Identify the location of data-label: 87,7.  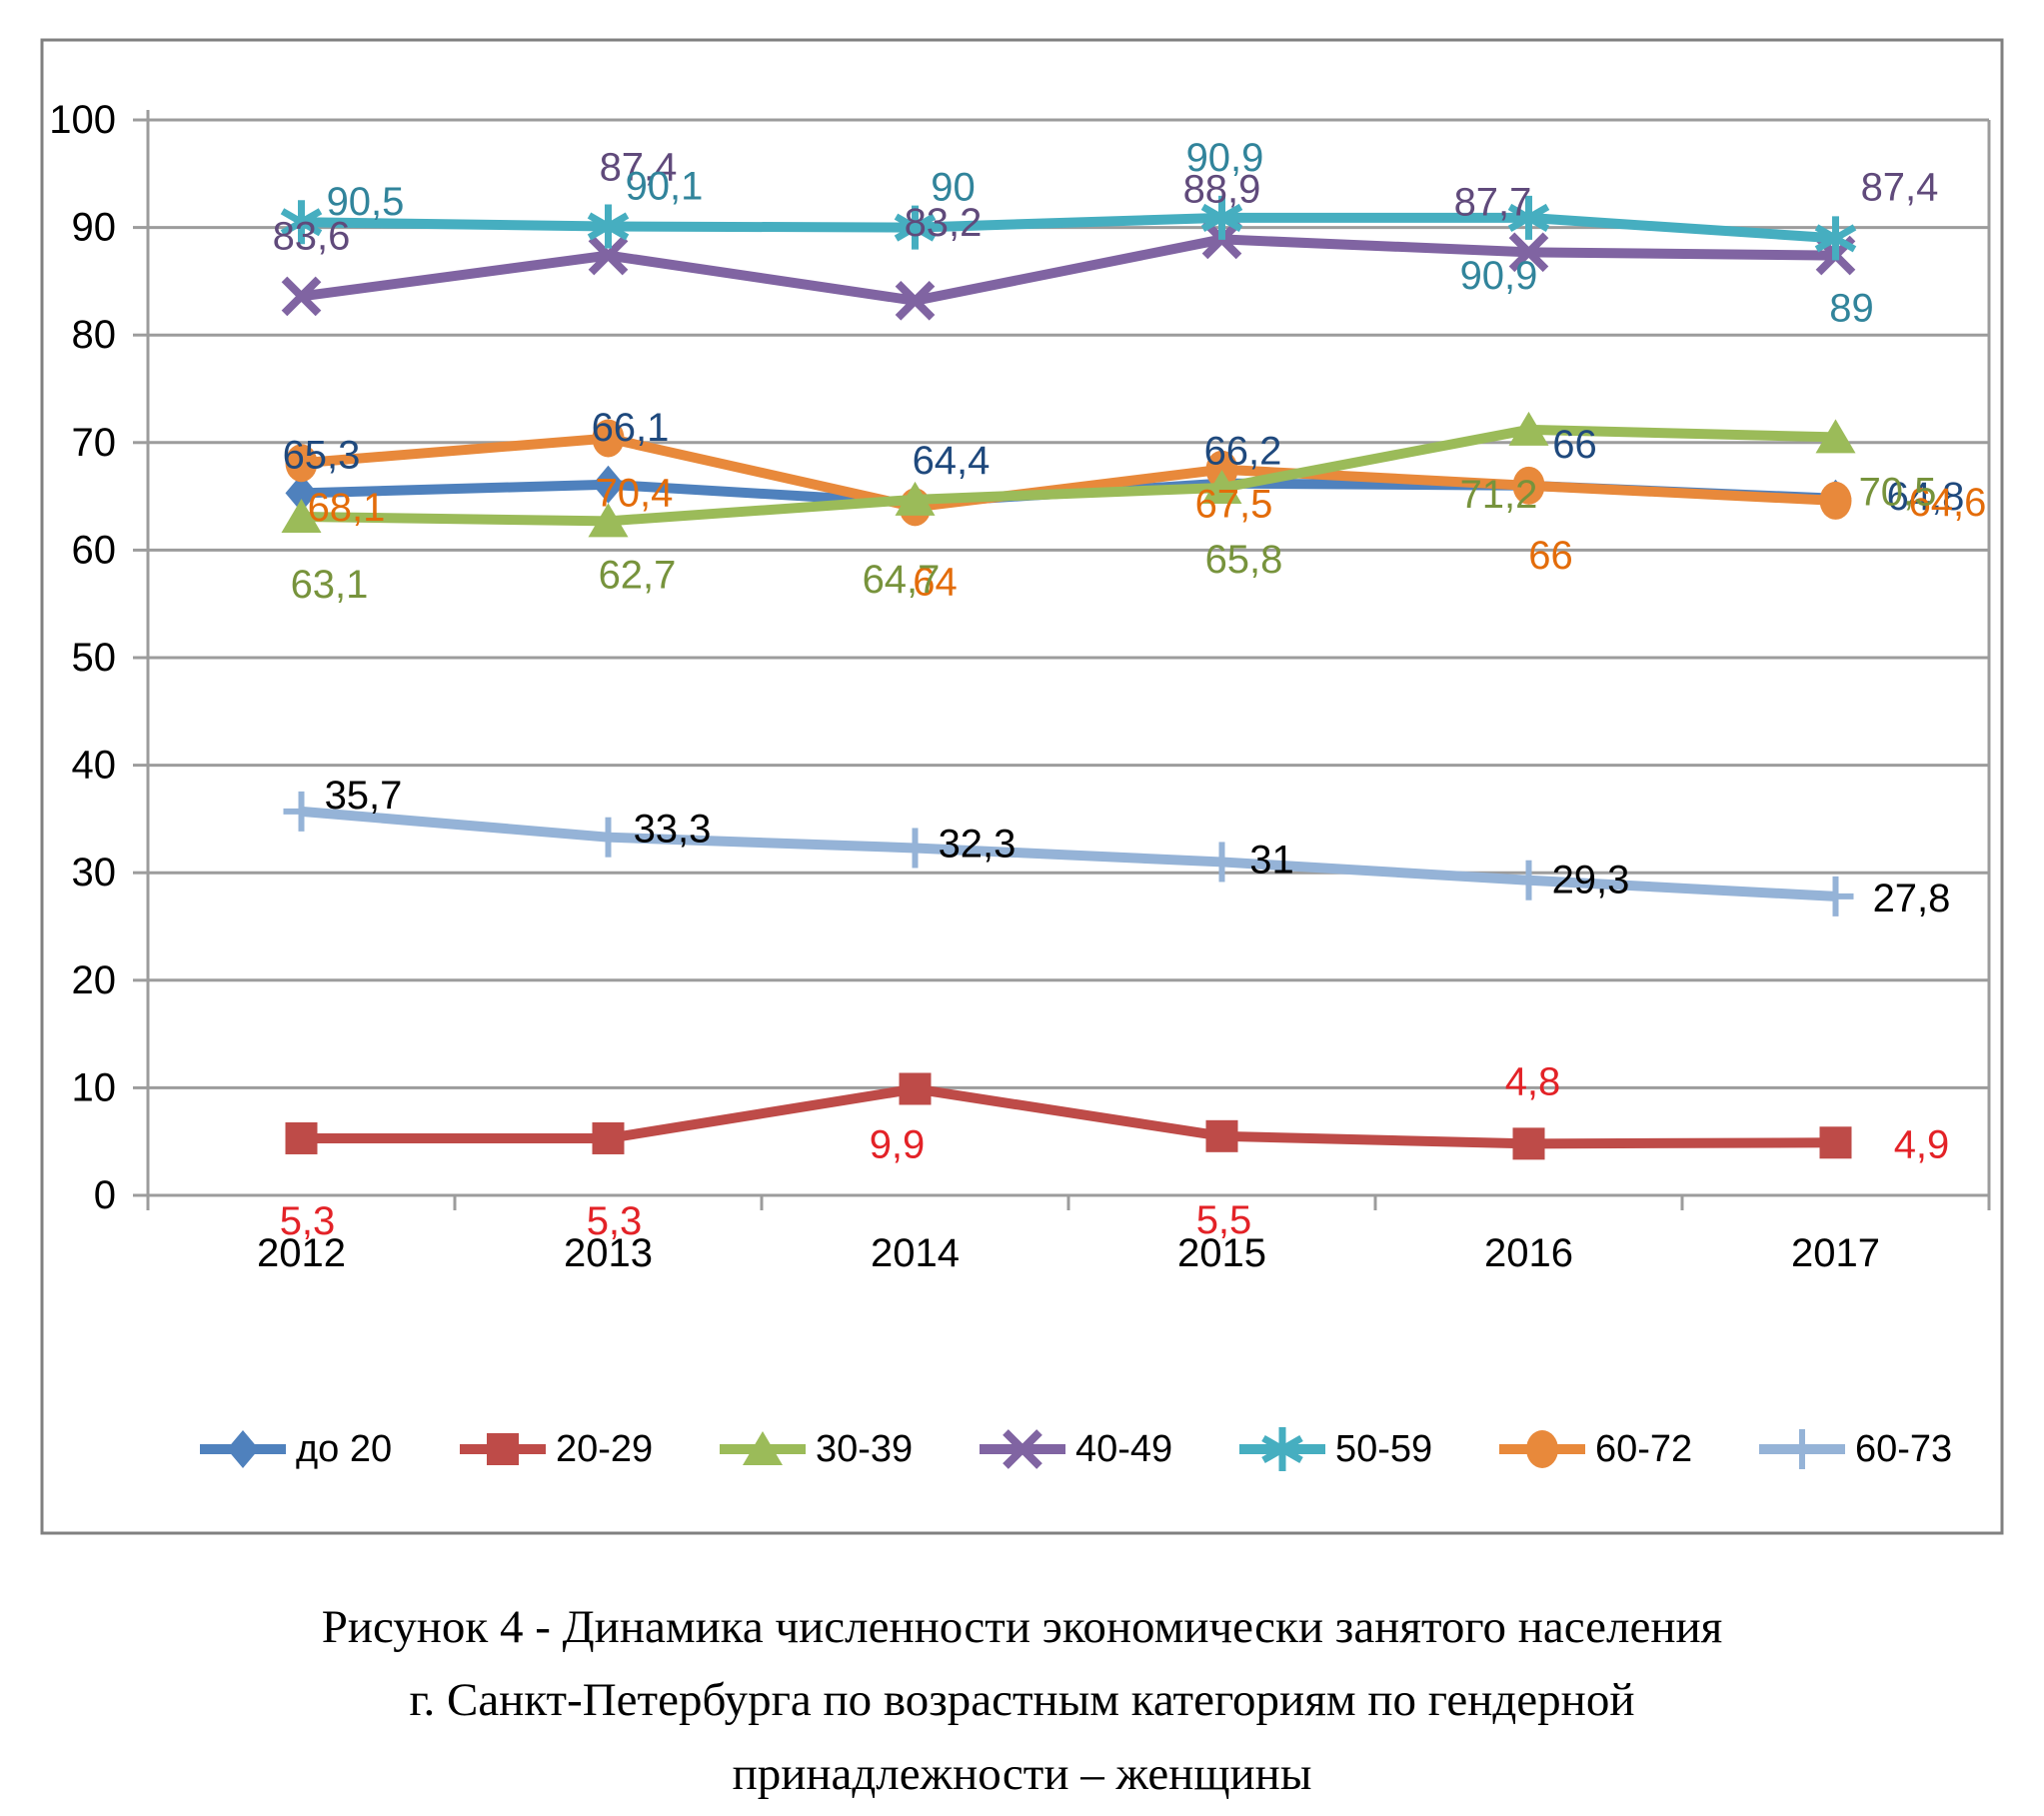
(1493, 202).